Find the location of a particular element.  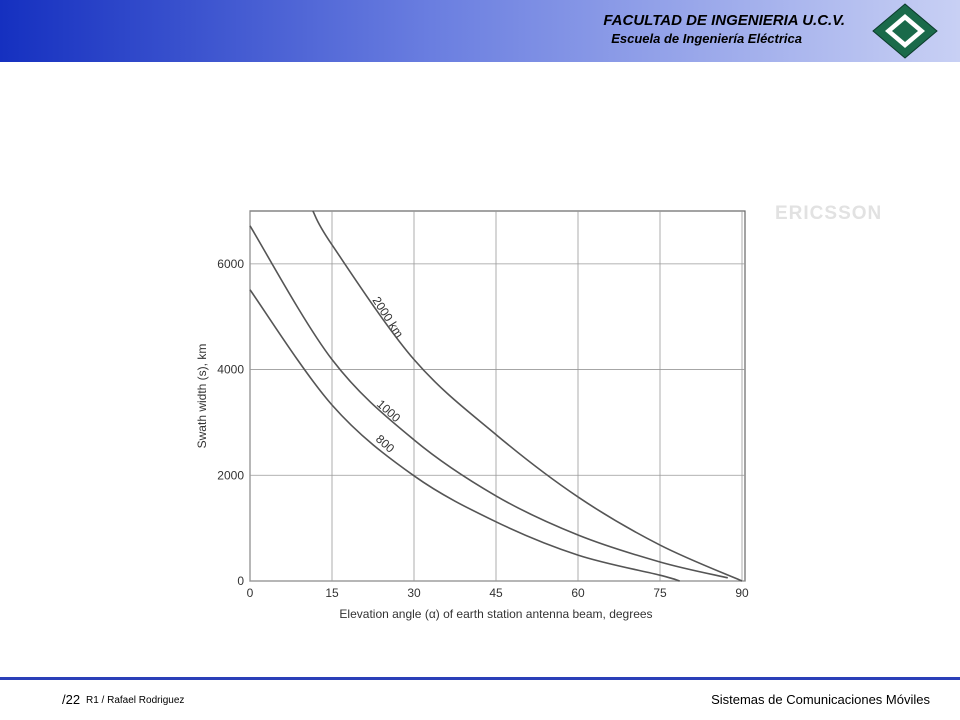

series-label: 800 is located at coordinates (385, 444).